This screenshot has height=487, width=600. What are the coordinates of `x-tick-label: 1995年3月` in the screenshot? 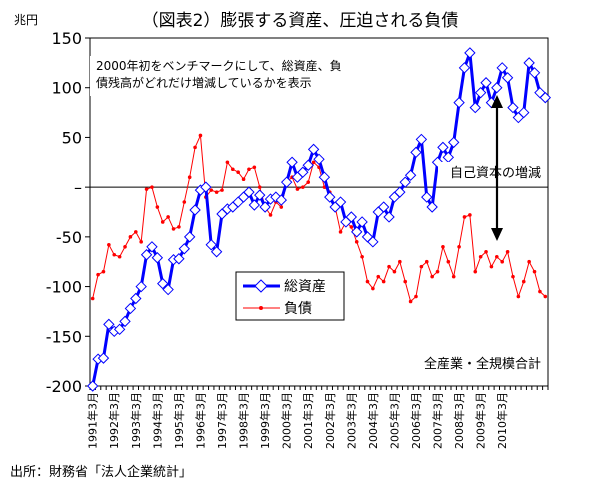 It's located at (179, 420).